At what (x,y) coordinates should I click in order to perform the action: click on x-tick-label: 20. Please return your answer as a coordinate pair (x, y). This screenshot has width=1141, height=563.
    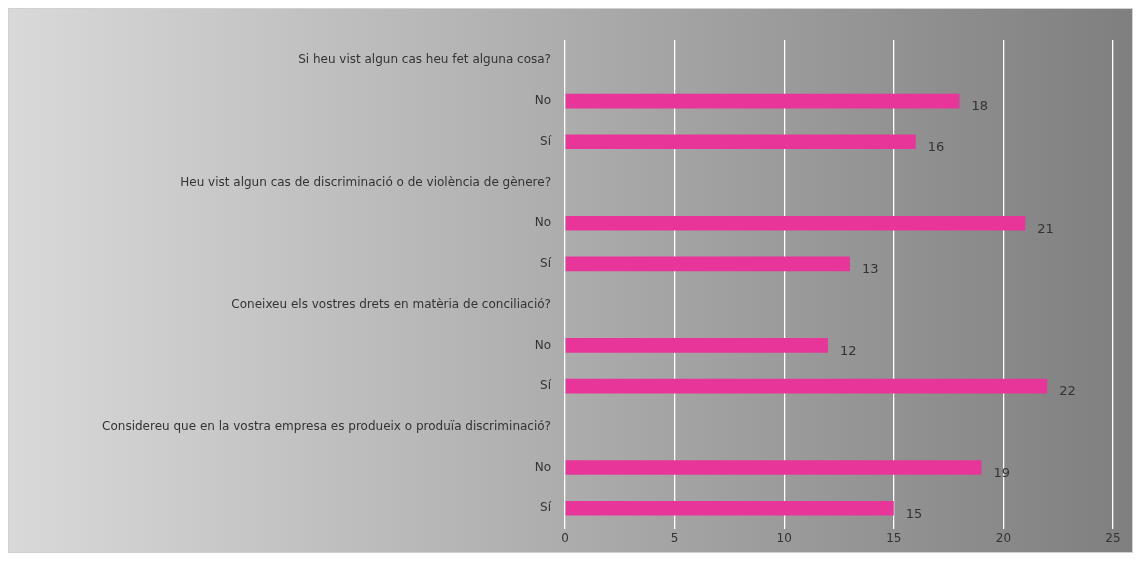
    Looking at the image, I should click on (1003, 537).